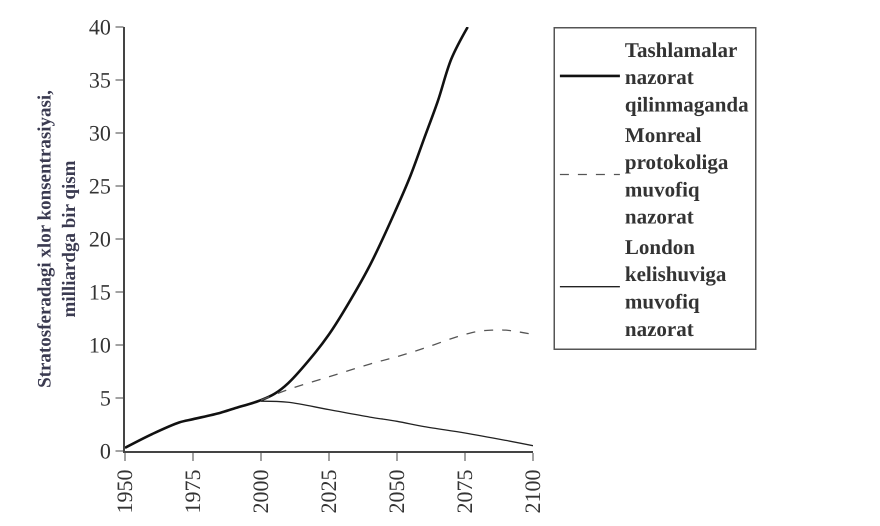  What do you see at coordinates (99, 345) in the screenshot?
I see `y-tick-label: 10` at bounding box center [99, 345].